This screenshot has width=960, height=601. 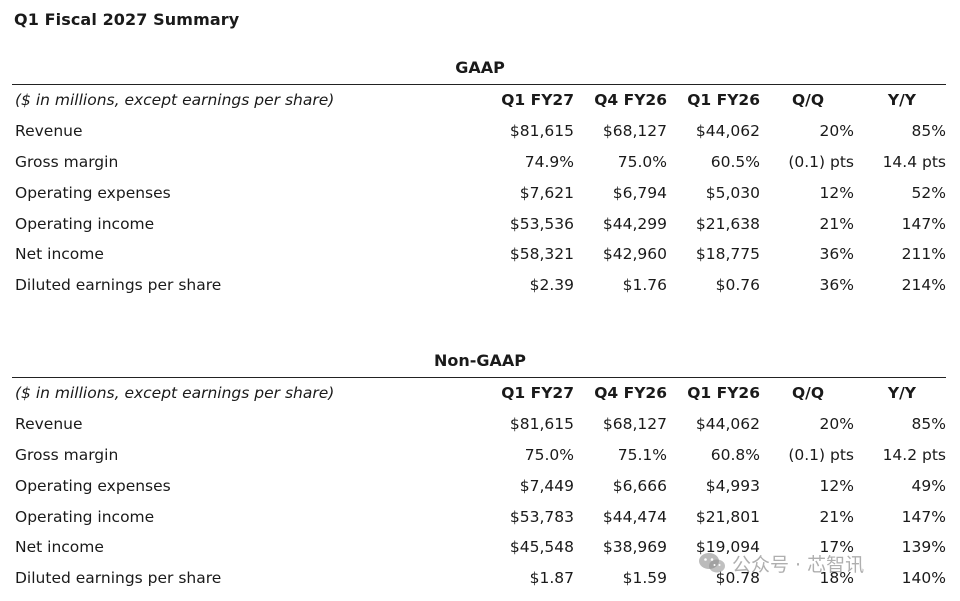 What do you see at coordinates (634, 547) in the screenshot?
I see `table-cell: $38,969` at bounding box center [634, 547].